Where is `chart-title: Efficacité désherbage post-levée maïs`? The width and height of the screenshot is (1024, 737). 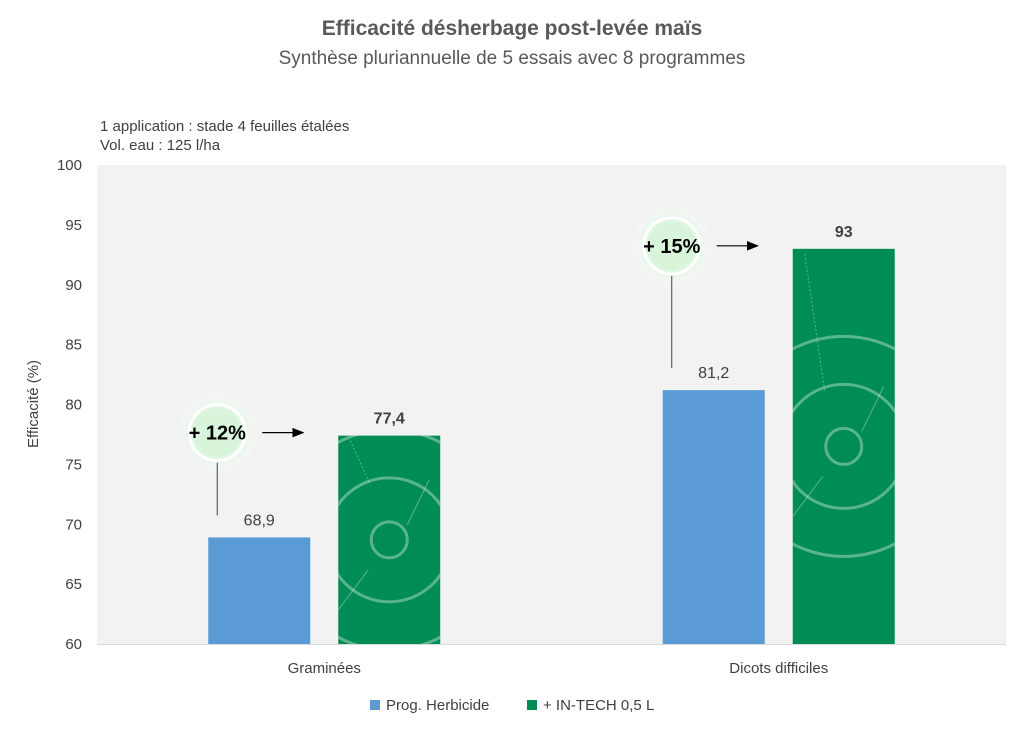
chart-title: Efficacité désherbage post-levée maïs is located at coordinates (512, 28).